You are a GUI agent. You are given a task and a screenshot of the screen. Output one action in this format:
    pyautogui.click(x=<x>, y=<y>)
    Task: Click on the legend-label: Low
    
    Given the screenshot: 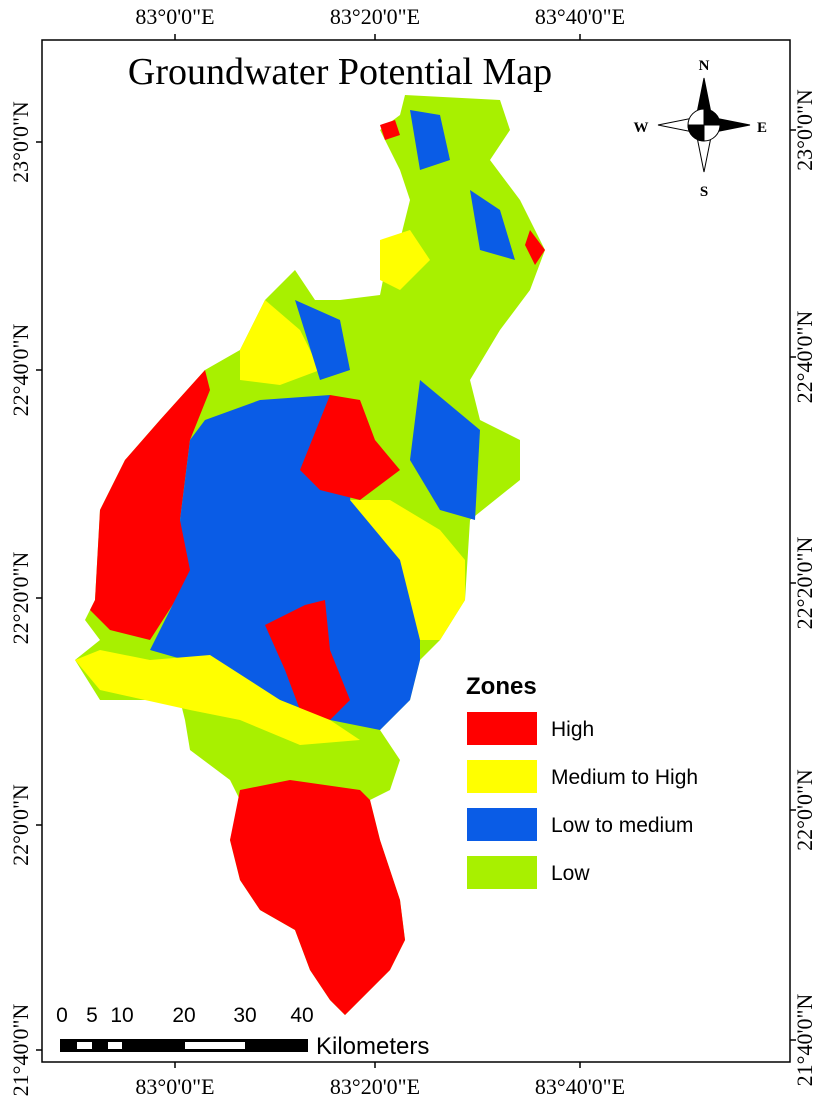 What is the action you would take?
    pyautogui.click(x=570, y=873)
    